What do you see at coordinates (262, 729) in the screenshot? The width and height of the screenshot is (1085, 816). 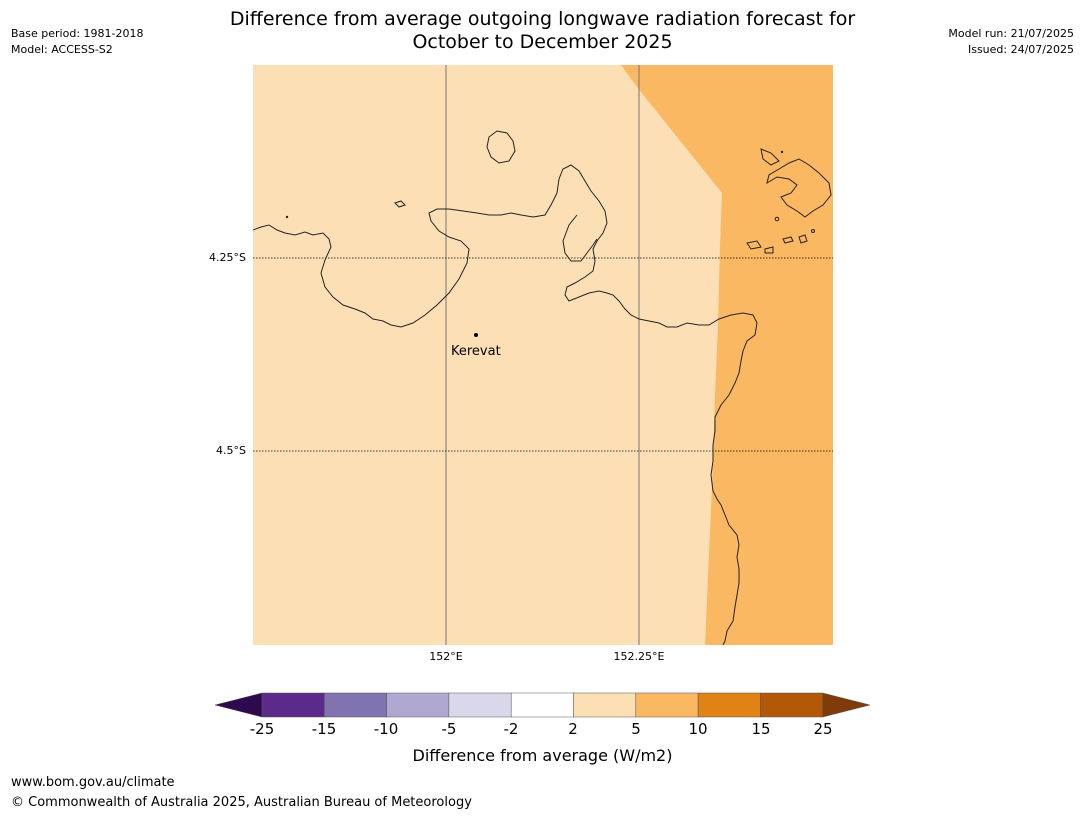 I see `colorbar-tick-neg25: -25` at bounding box center [262, 729].